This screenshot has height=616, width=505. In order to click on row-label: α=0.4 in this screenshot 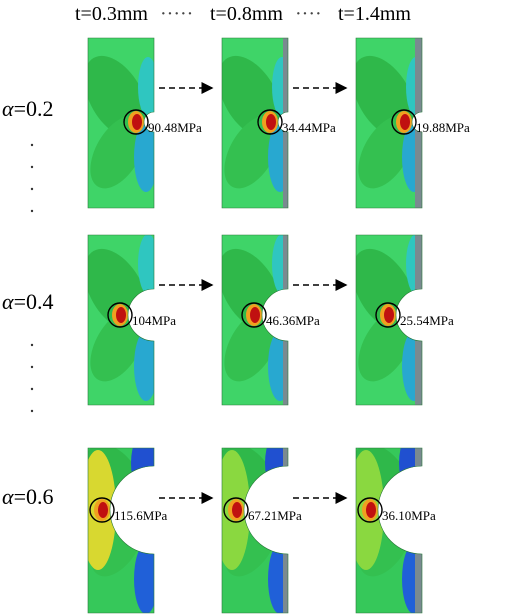, I will do `click(27, 301)`.